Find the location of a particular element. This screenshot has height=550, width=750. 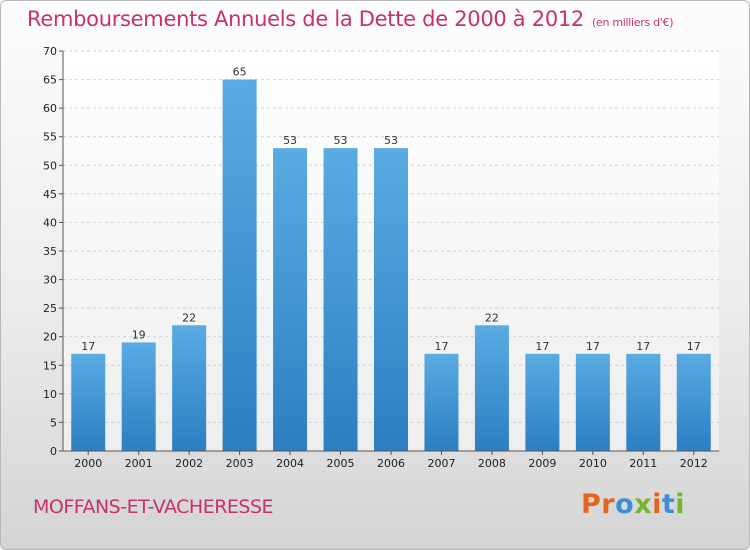

bar-2012 is located at coordinates (693, 402).